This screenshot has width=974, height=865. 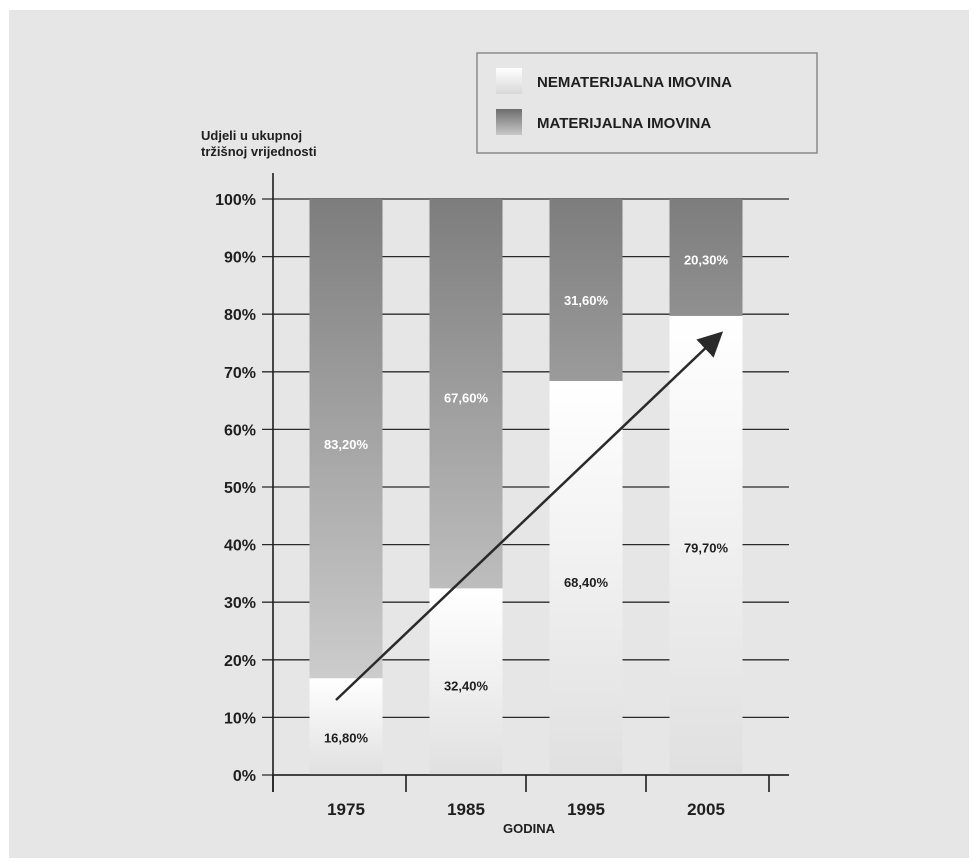 I want to click on x-tick-label: 1985, so click(x=466, y=809).